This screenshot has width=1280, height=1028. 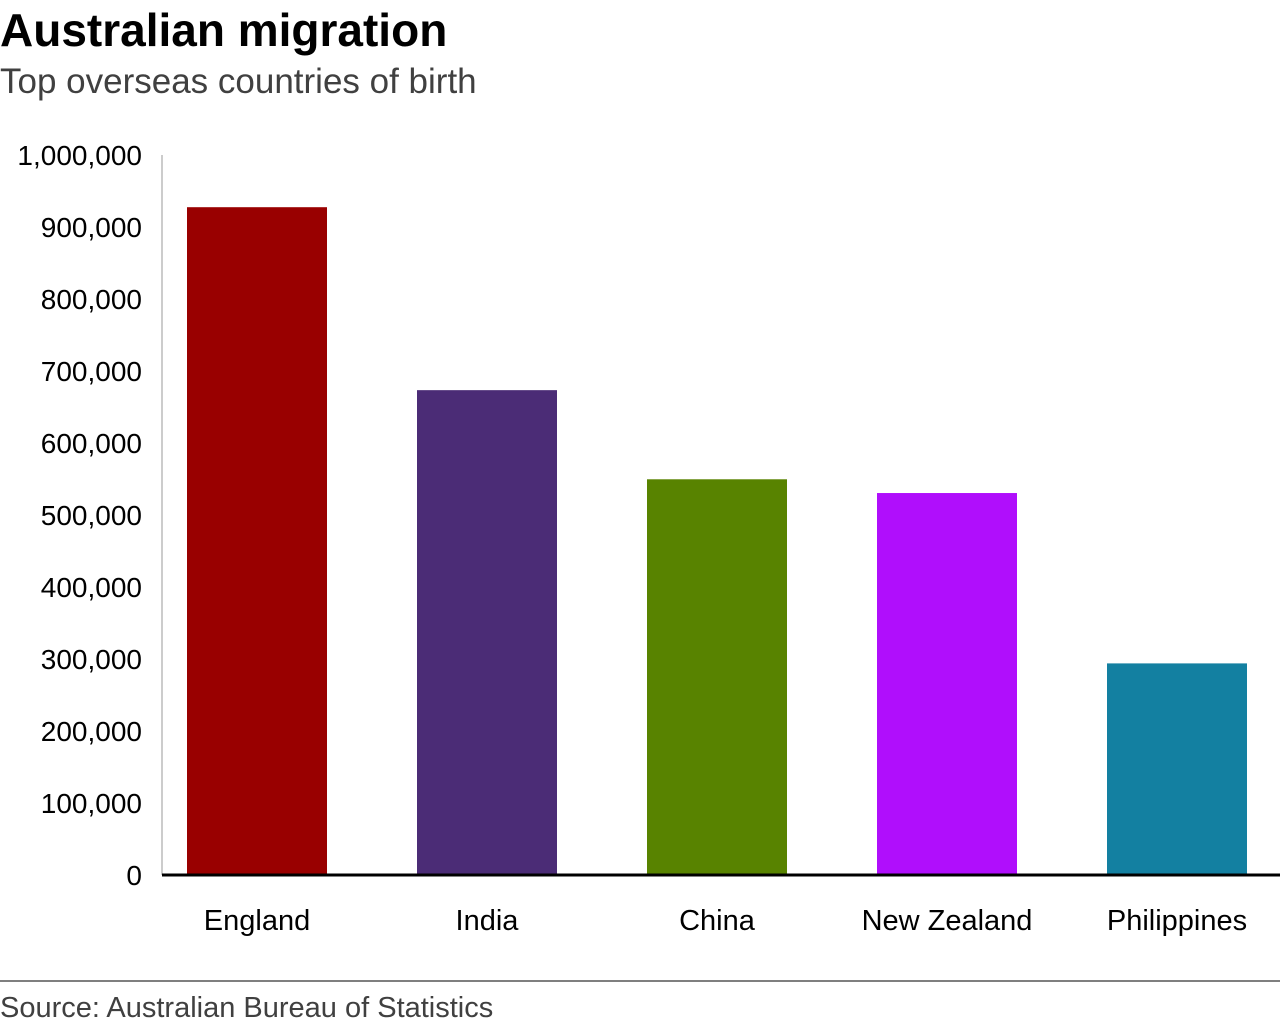 What do you see at coordinates (257, 921) in the screenshot?
I see `x-category-label: England` at bounding box center [257, 921].